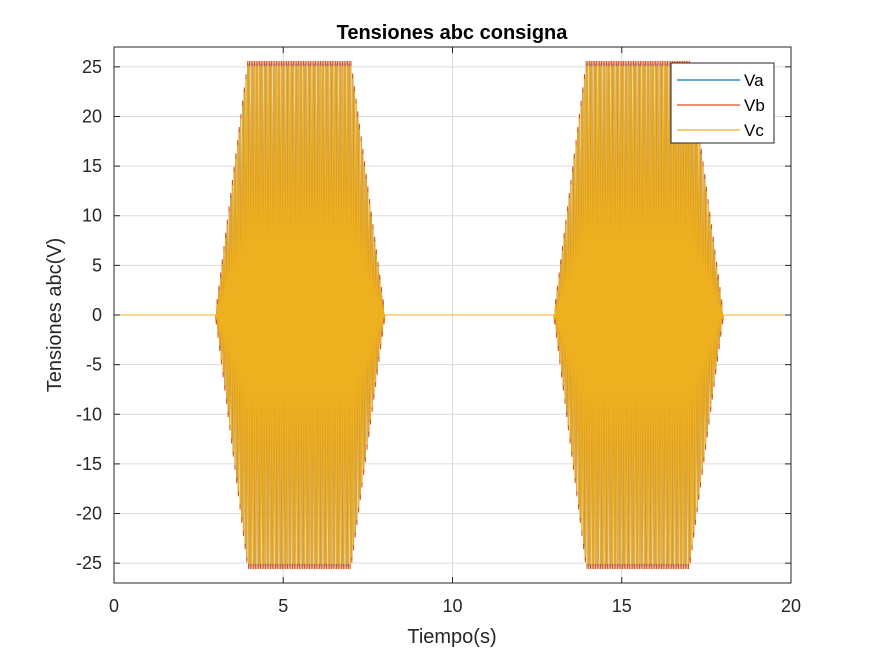 Image resolution: width=875 pixels, height=661 pixels. Describe the element at coordinates (89, 514) in the screenshot. I see `y-tick-label: -20` at that location.